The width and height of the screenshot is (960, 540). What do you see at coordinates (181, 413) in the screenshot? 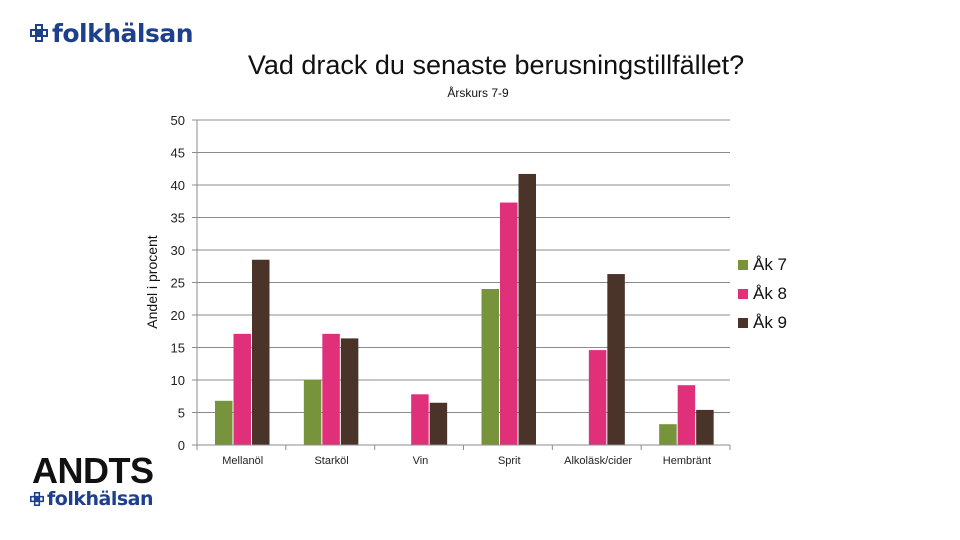
I see `y-tick-label: 5` at bounding box center [181, 413].